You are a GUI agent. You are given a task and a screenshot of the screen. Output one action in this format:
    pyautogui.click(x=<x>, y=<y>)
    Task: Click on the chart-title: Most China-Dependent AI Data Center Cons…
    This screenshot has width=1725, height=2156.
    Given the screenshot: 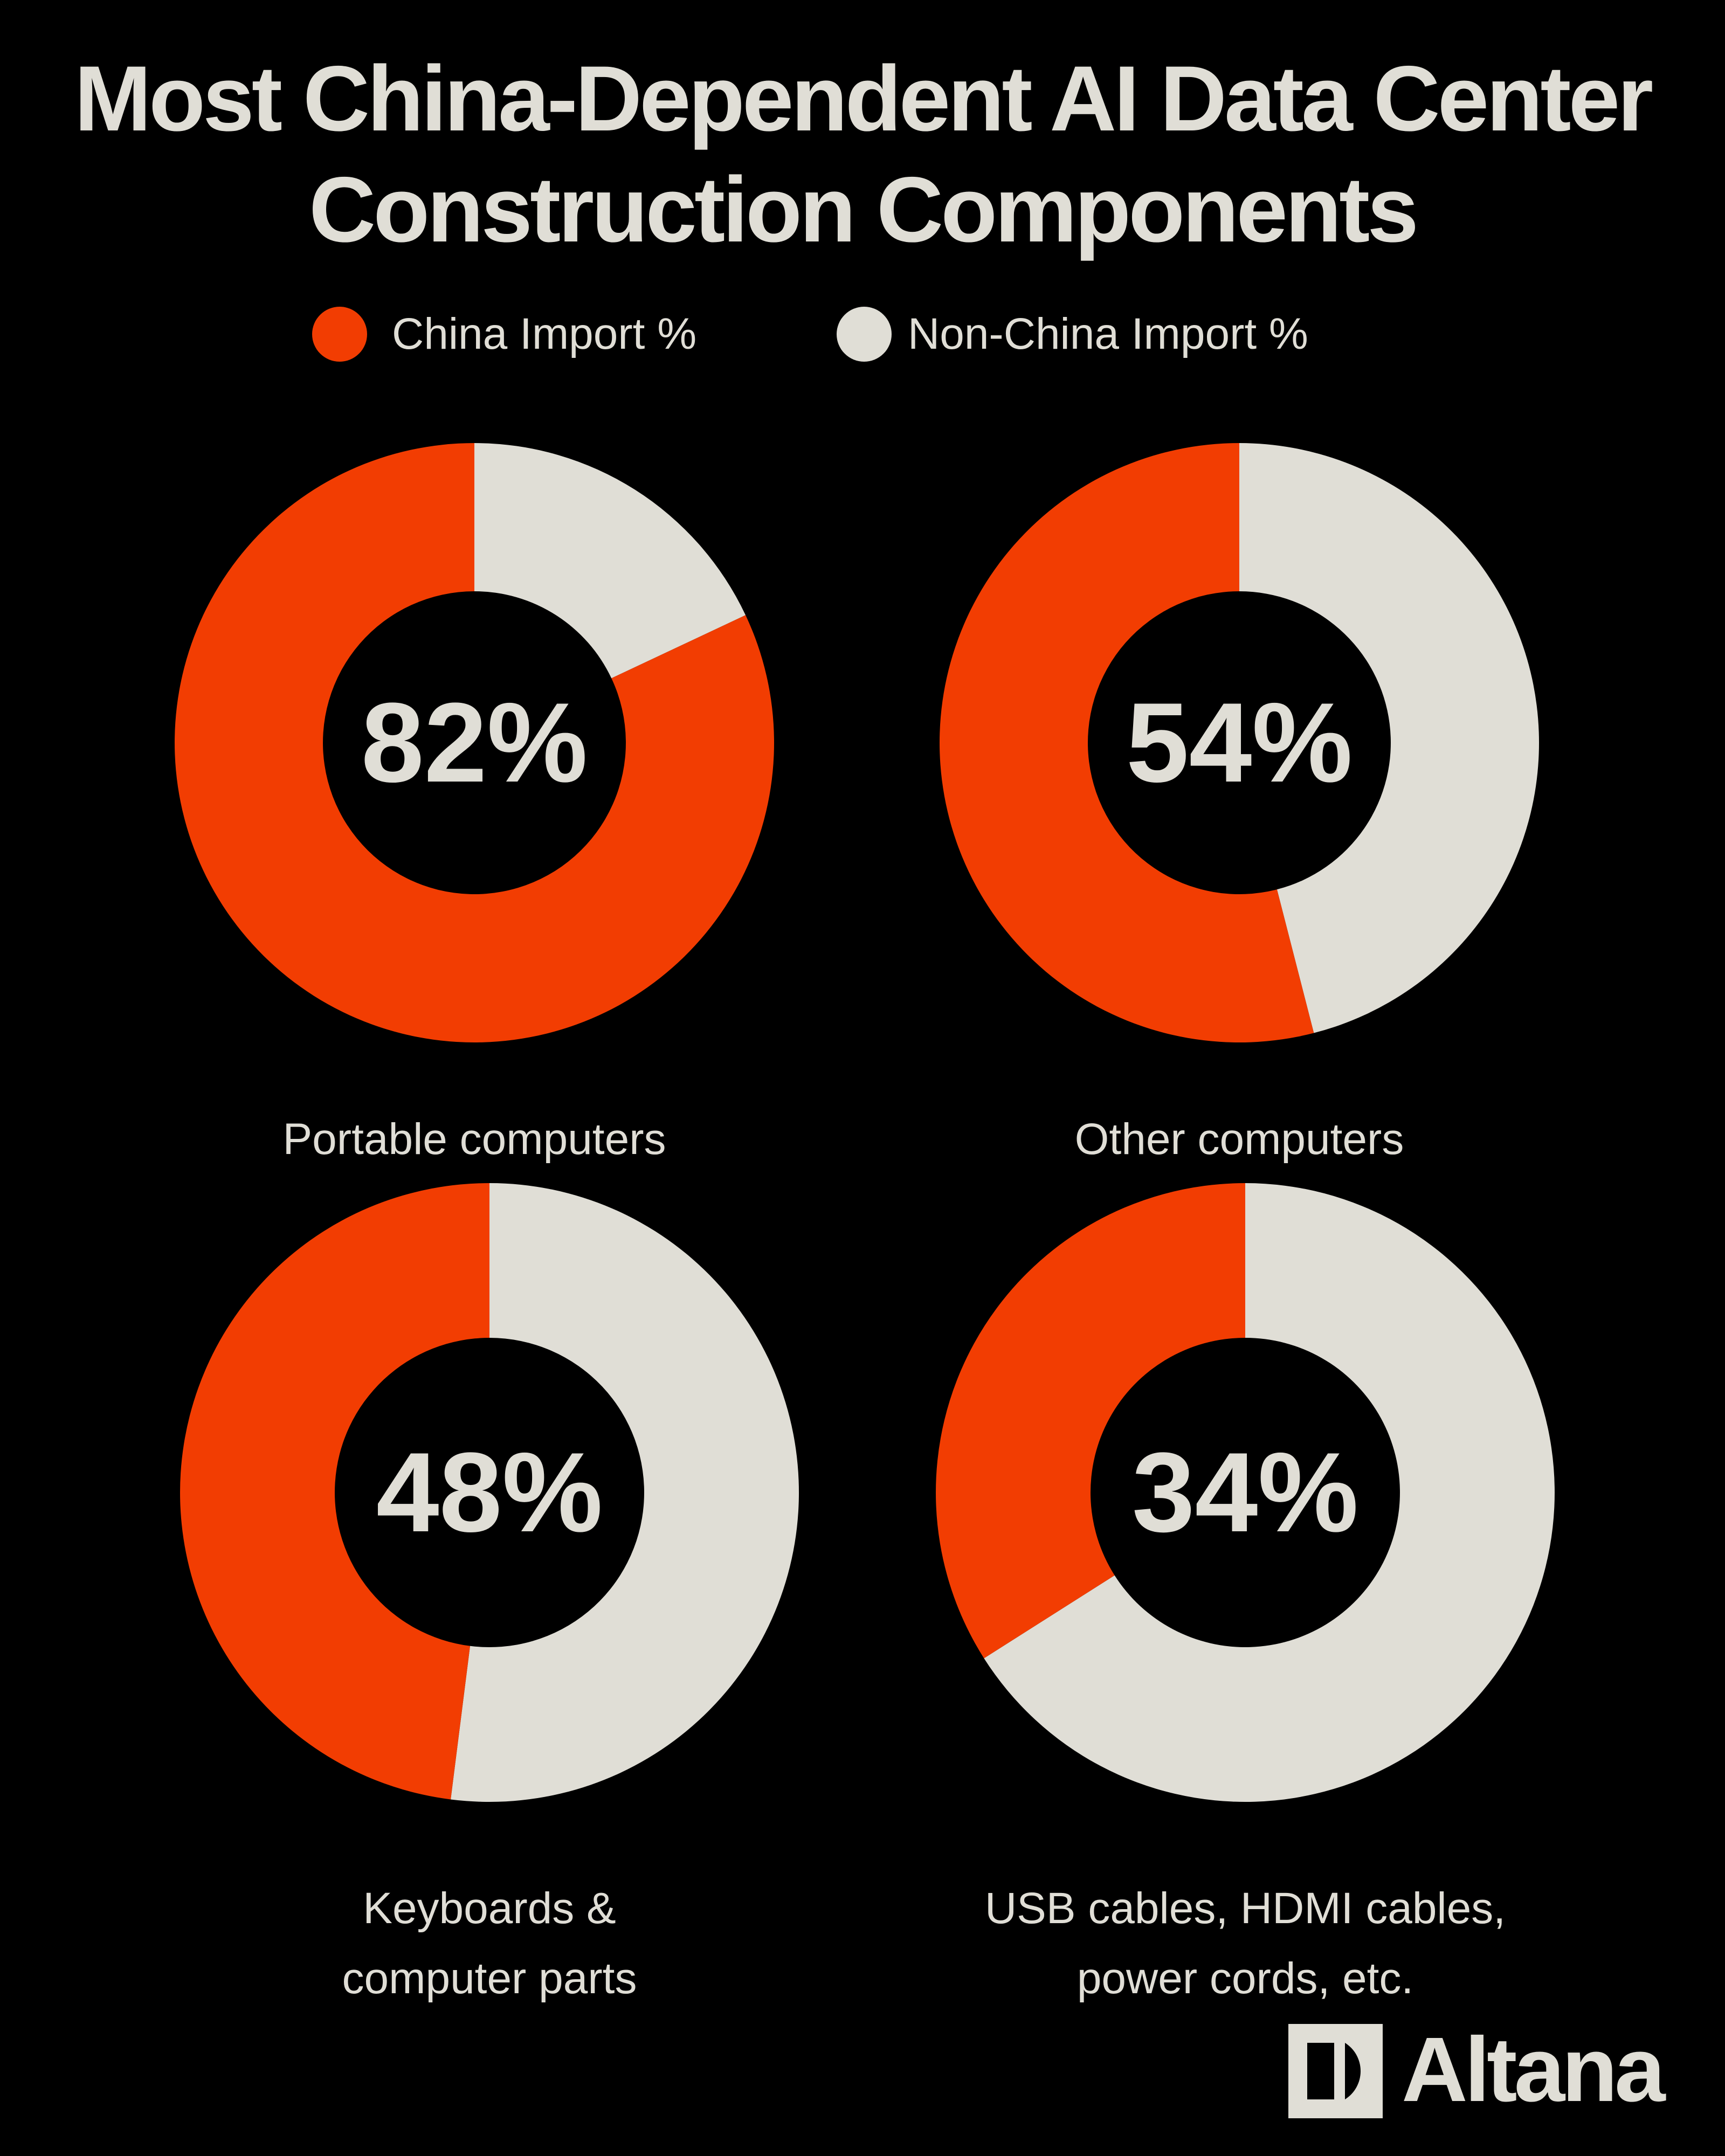 What is the action you would take?
    pyautogui.click(x=864, y=154)
    